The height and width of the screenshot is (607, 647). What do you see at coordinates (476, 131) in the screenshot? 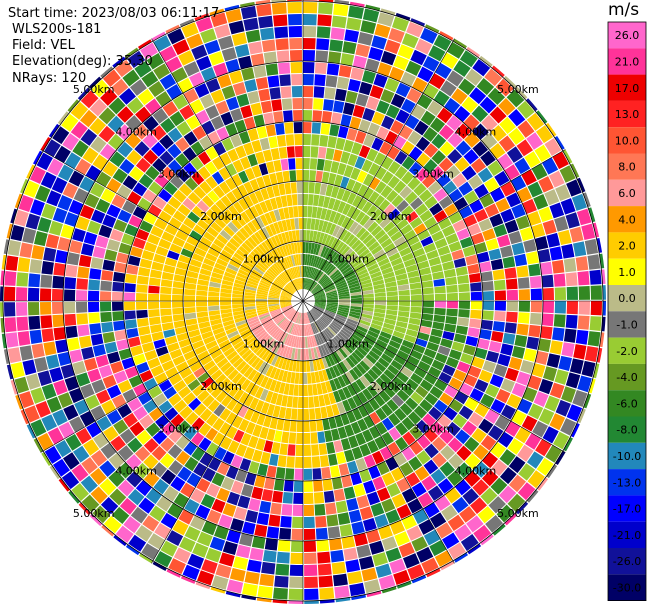
I see `range-ring-label: 4.00km` at bounding box center [476, 131].